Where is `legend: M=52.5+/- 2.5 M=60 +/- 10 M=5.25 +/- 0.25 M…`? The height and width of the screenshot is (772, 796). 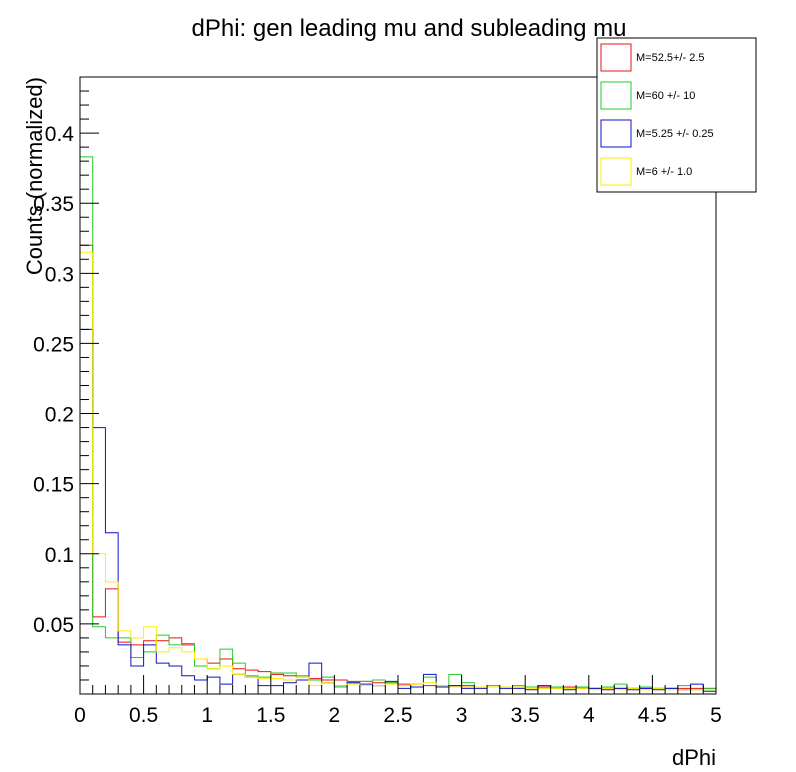 legend: M=52.5+/- 2.5 M=60 +/- 10 M=5.25 +/- 0.25 M… is located at coordinates (676, 115).